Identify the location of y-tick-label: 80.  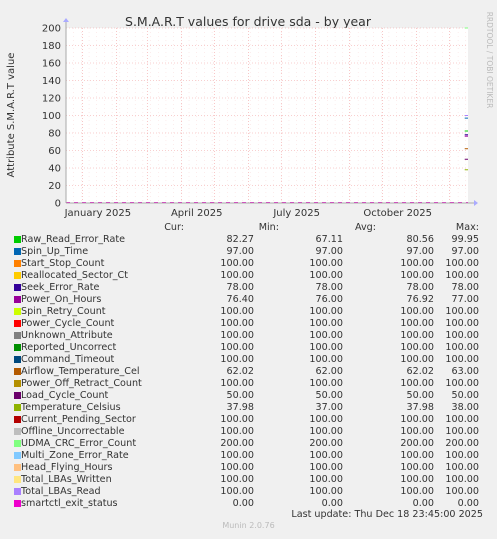
(54, 134).